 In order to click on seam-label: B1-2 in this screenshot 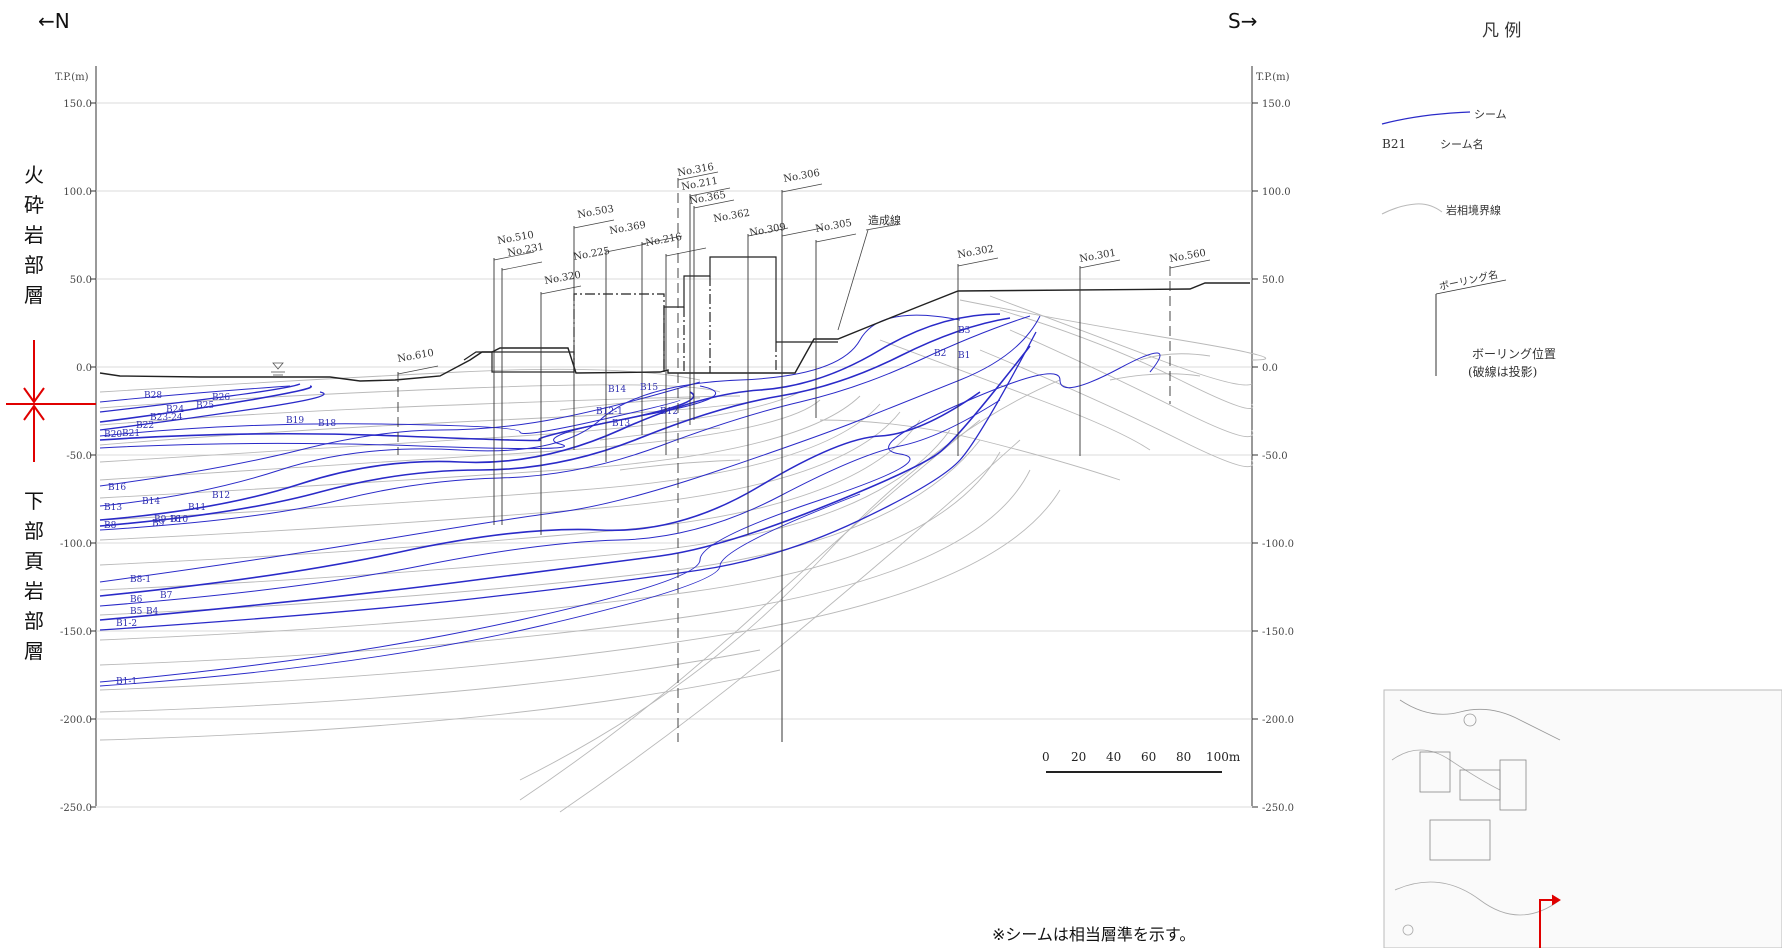, I will do `click(126, 624)`.